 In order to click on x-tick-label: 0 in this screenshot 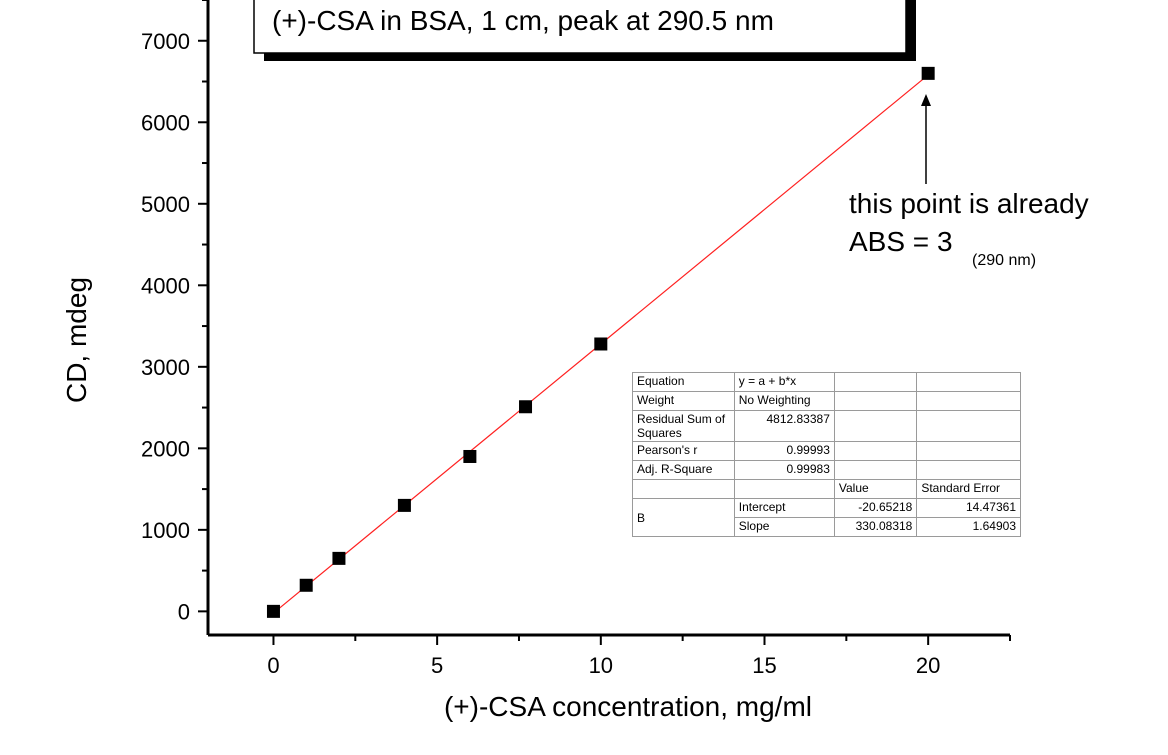, I will do `click(273, 665)`.